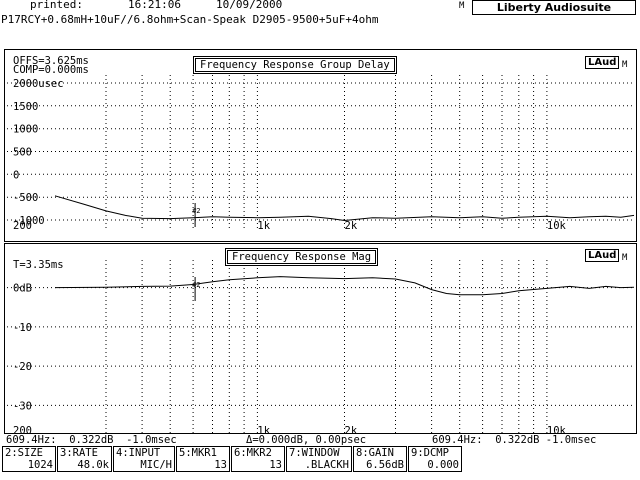 This screenshot has width=640, height=480. Describe the element at coordinates (554, 7) in the screenshot. I see `app-logo: Liberty Audiosuite` at that location.